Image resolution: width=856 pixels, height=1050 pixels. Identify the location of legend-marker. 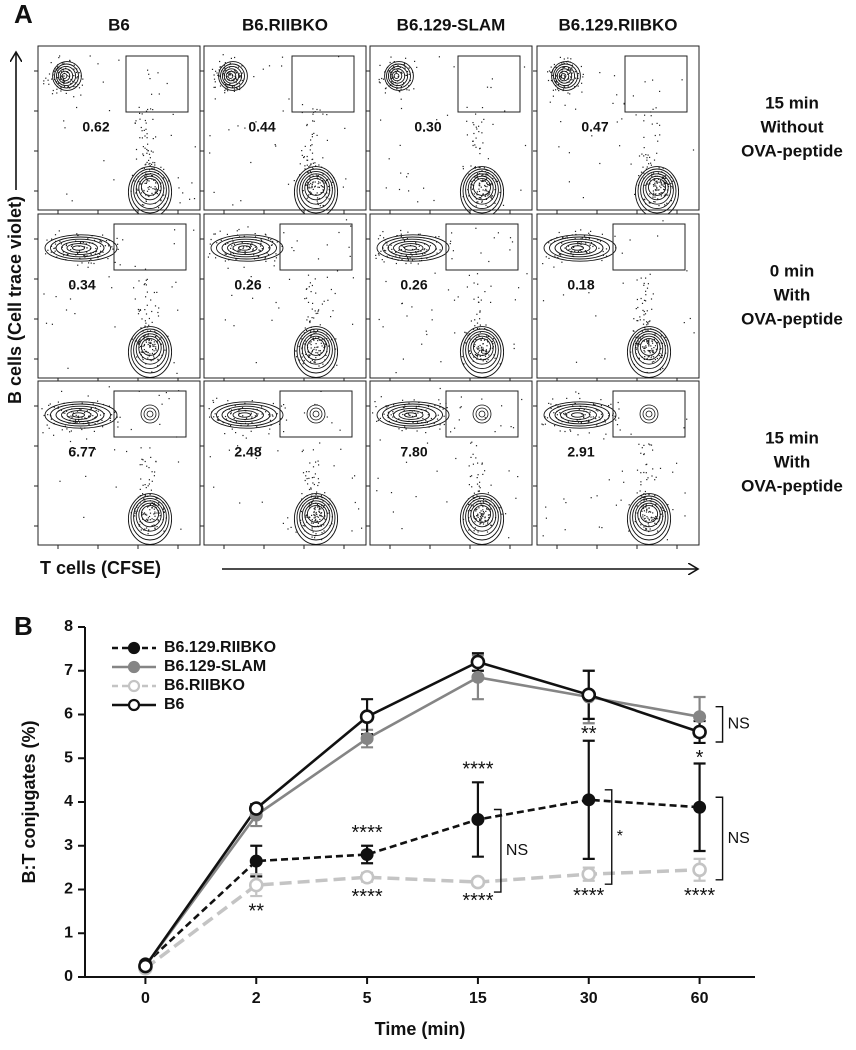
(134, 686).